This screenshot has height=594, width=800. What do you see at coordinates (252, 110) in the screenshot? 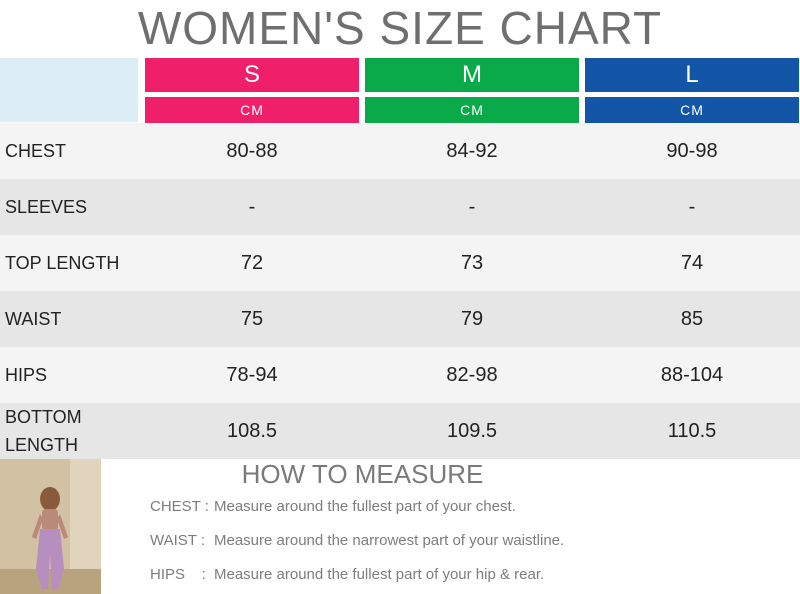
I see `size-s-unit: CM` at bounding box center [252, 110].